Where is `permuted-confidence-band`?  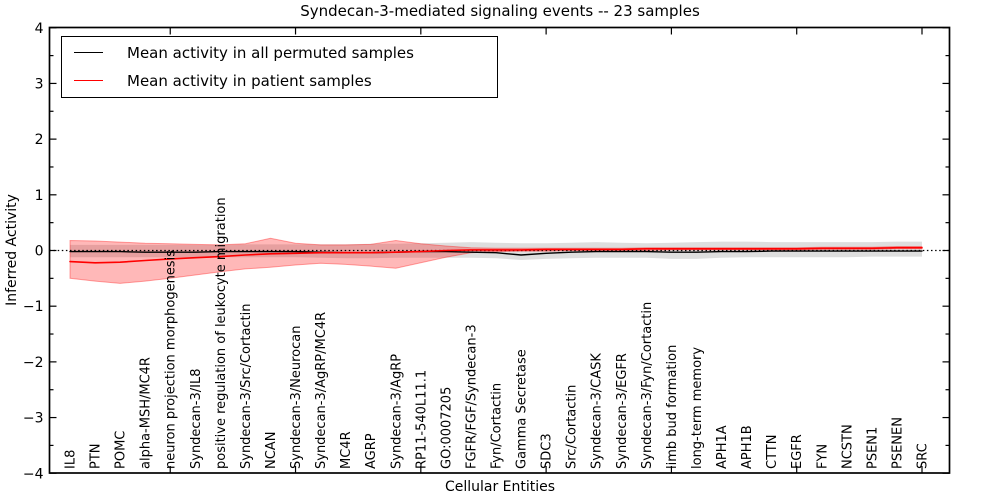 permuted-confidence-band is located at coordinates (496, 250).